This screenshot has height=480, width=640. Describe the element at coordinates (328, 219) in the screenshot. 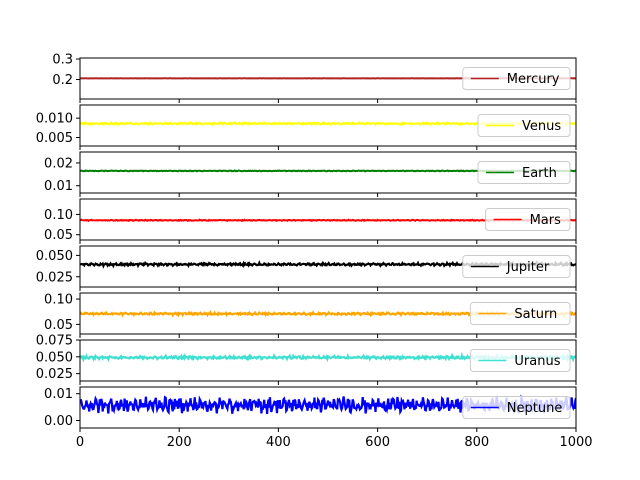

I see `axes-frame-mars` at that location.